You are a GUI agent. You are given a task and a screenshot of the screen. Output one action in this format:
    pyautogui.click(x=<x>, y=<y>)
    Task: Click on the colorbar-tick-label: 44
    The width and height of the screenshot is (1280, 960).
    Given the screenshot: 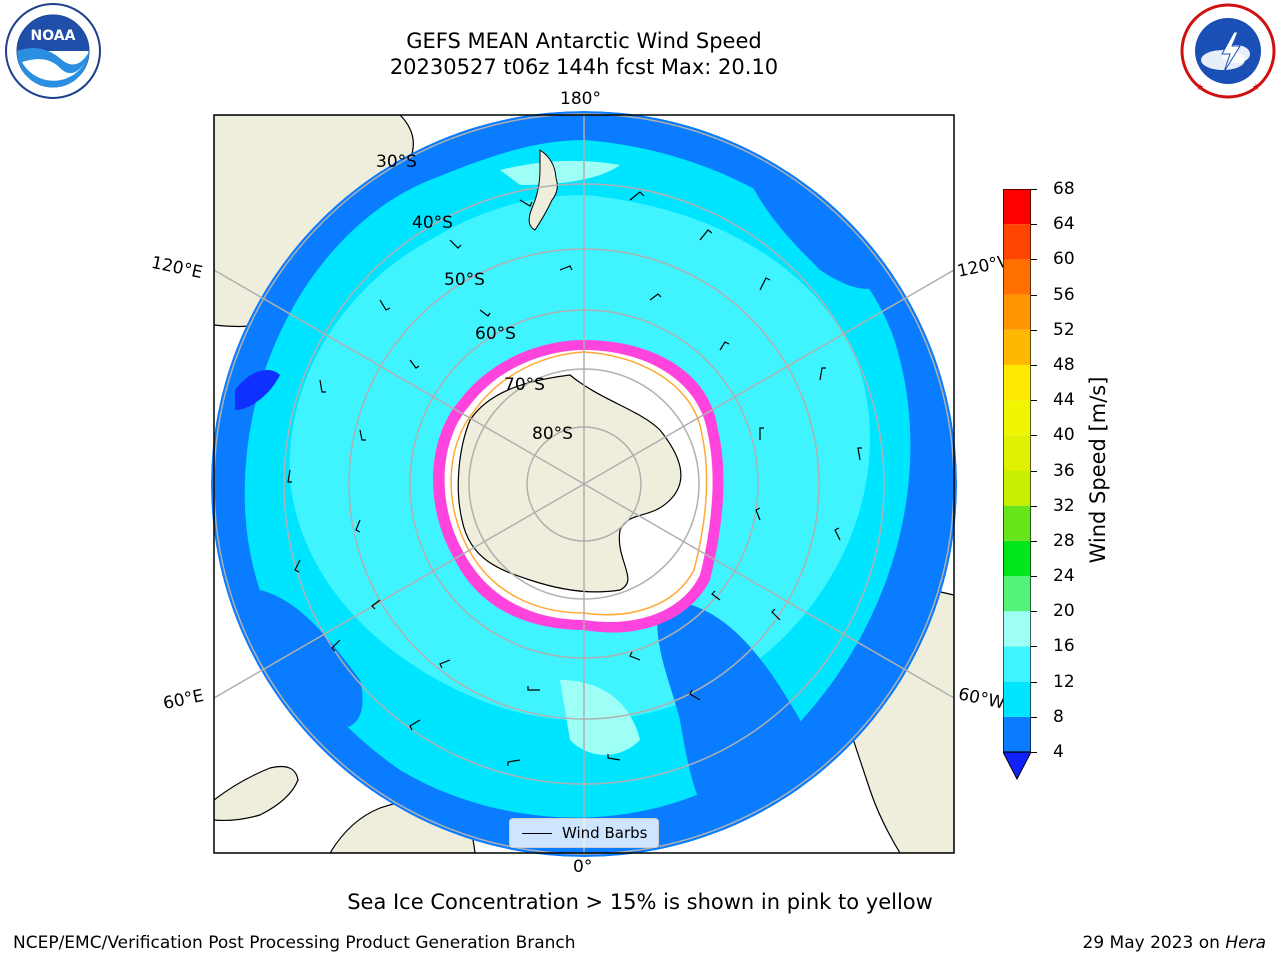 What is the action you would take?
    pyautogui.click(x=1064, y=400)
    